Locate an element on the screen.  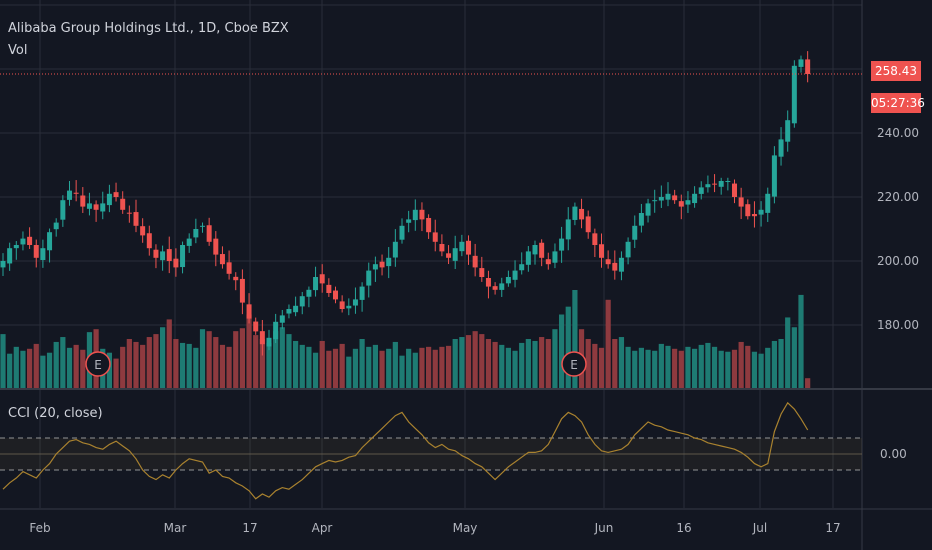
time-tick-label: Feb is located at coordinates (39, 528).